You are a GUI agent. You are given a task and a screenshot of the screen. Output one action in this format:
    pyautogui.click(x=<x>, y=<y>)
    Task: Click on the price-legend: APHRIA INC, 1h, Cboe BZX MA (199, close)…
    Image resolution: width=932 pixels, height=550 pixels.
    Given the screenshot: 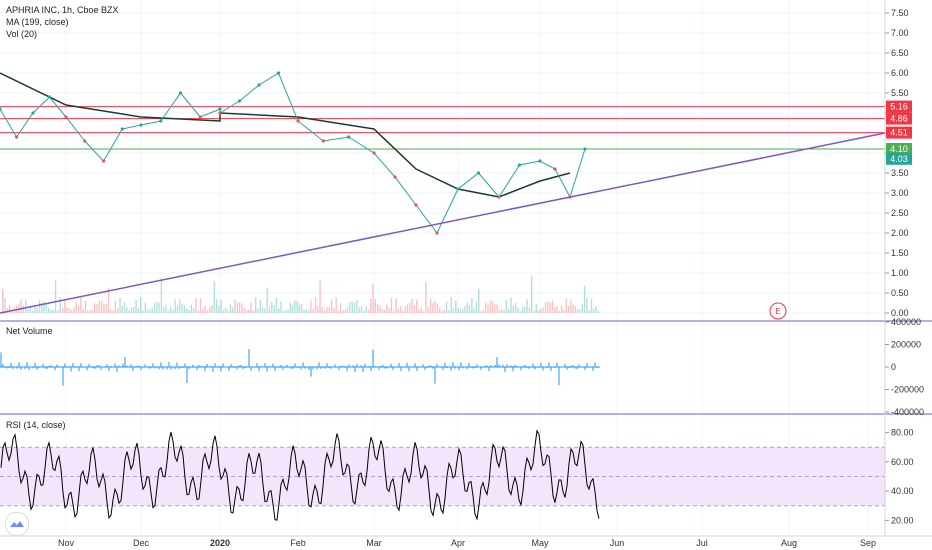 What is the action you would take?
    pyautogui.click(x=62, y=22)
    